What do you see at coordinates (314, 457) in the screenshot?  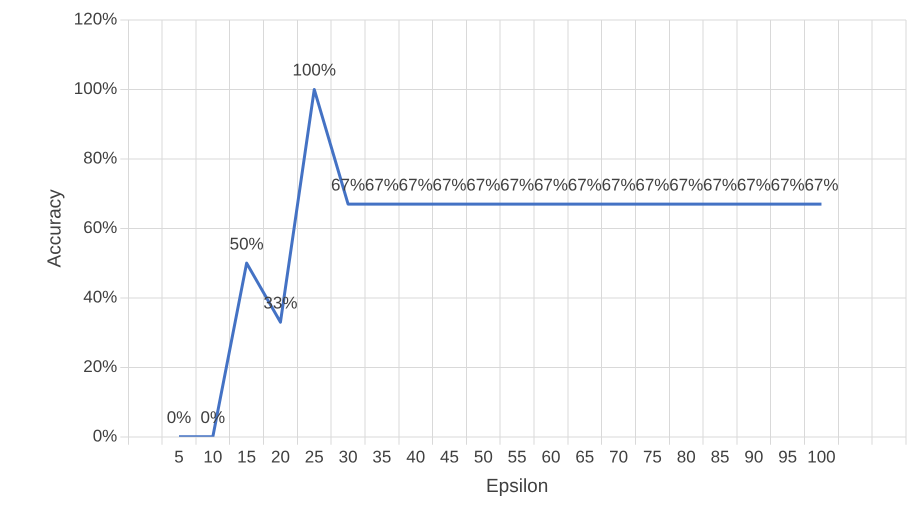 I see `x-tick-label: 25` at bounding box center [314, 457].